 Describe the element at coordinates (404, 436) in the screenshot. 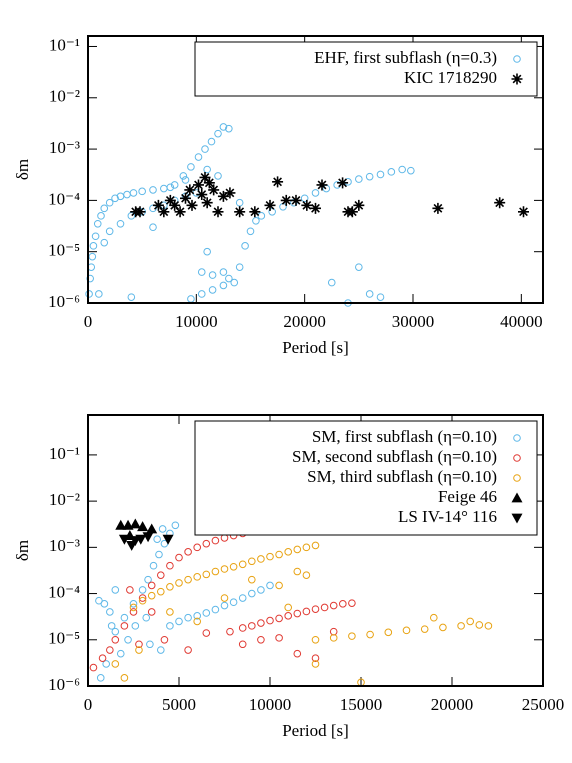

I see `legend-label: SM, first subflash (η=0.10)` at that location.